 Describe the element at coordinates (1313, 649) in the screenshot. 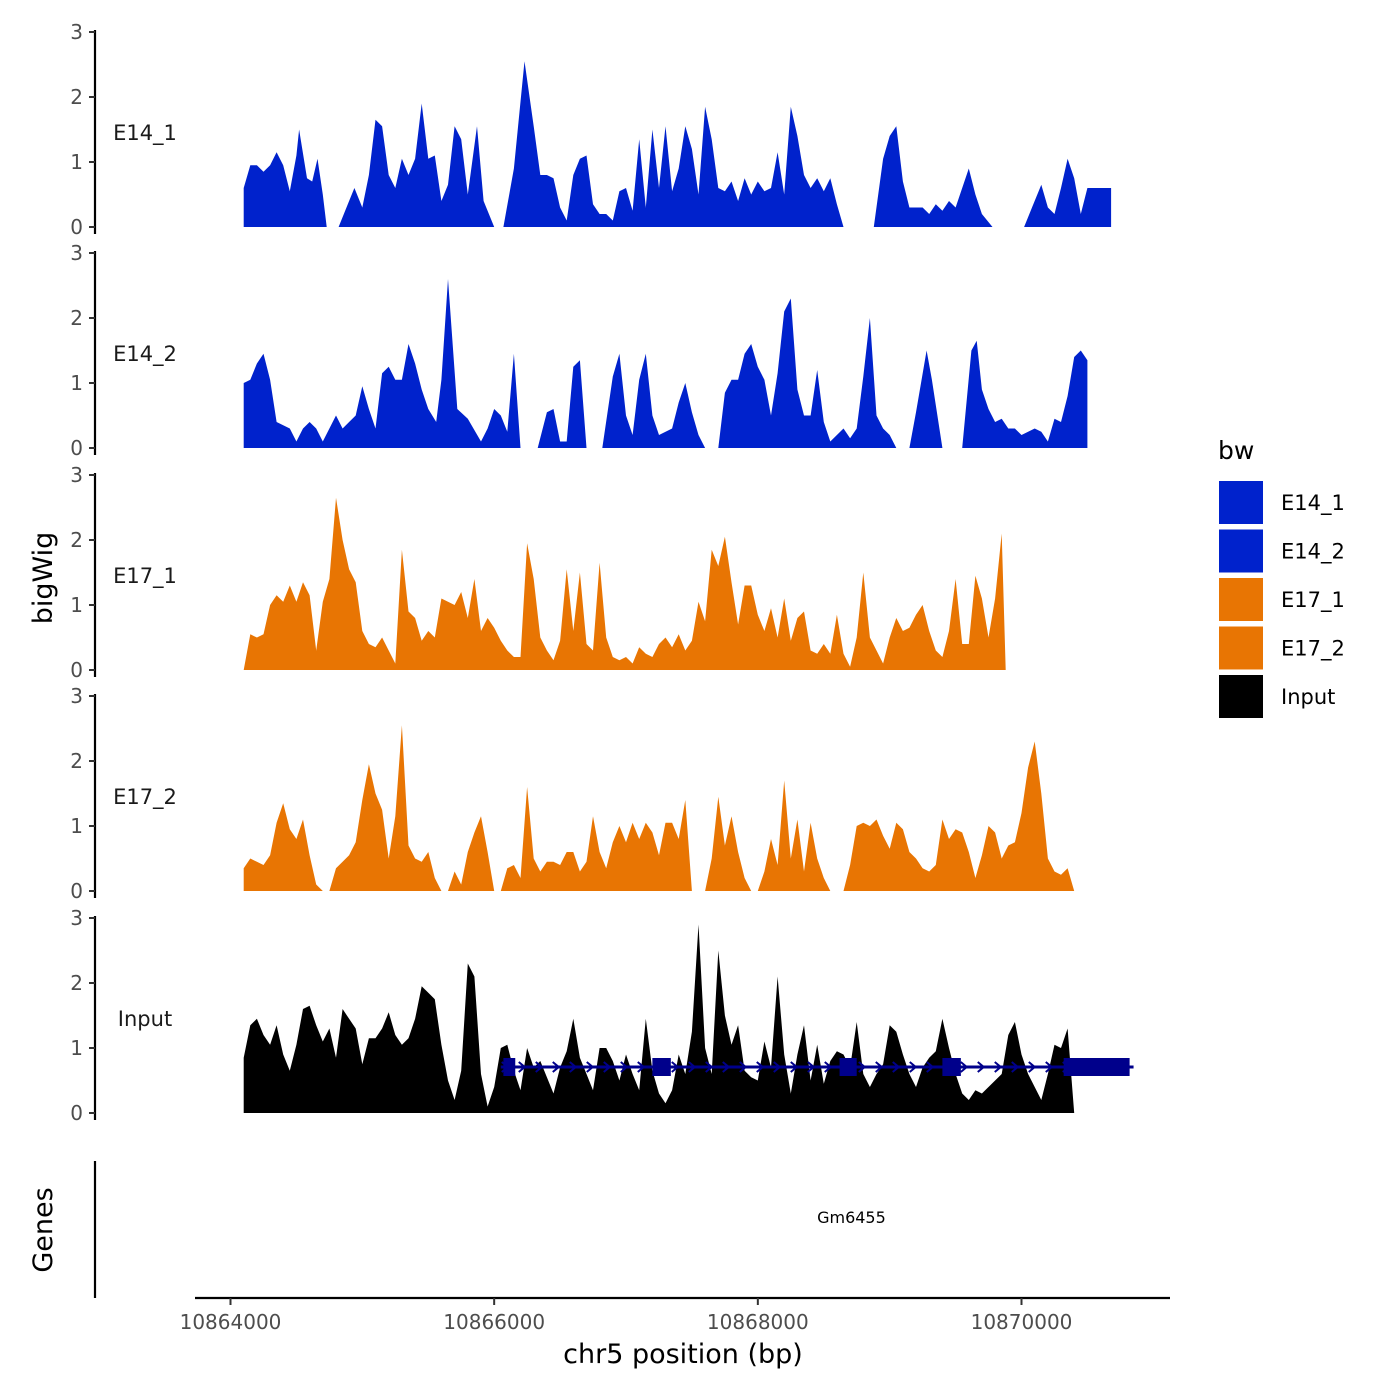

I see `legend-label: E17_2` at that location.